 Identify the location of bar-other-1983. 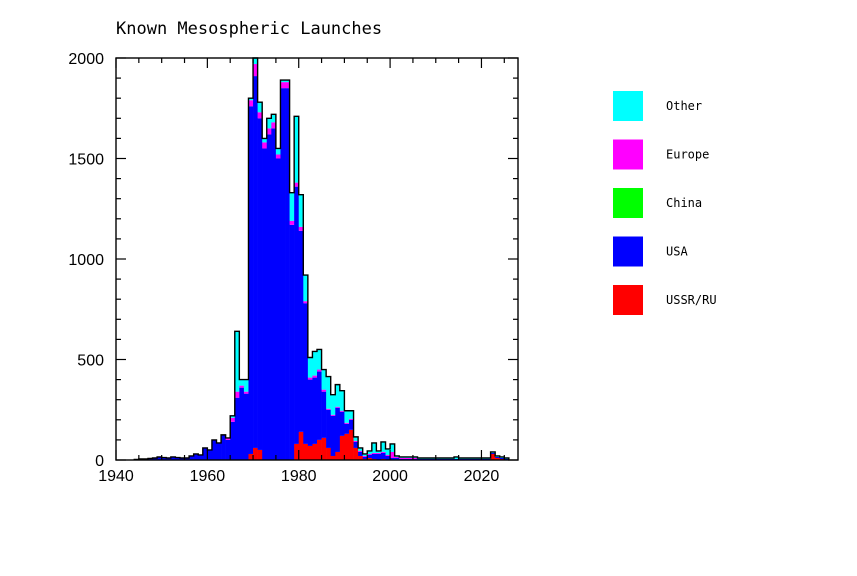
(315, 363).